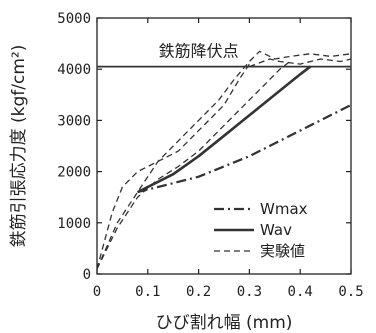  I want to click on reference-line-group: 鉄筋降伏点, so click(224, 55).